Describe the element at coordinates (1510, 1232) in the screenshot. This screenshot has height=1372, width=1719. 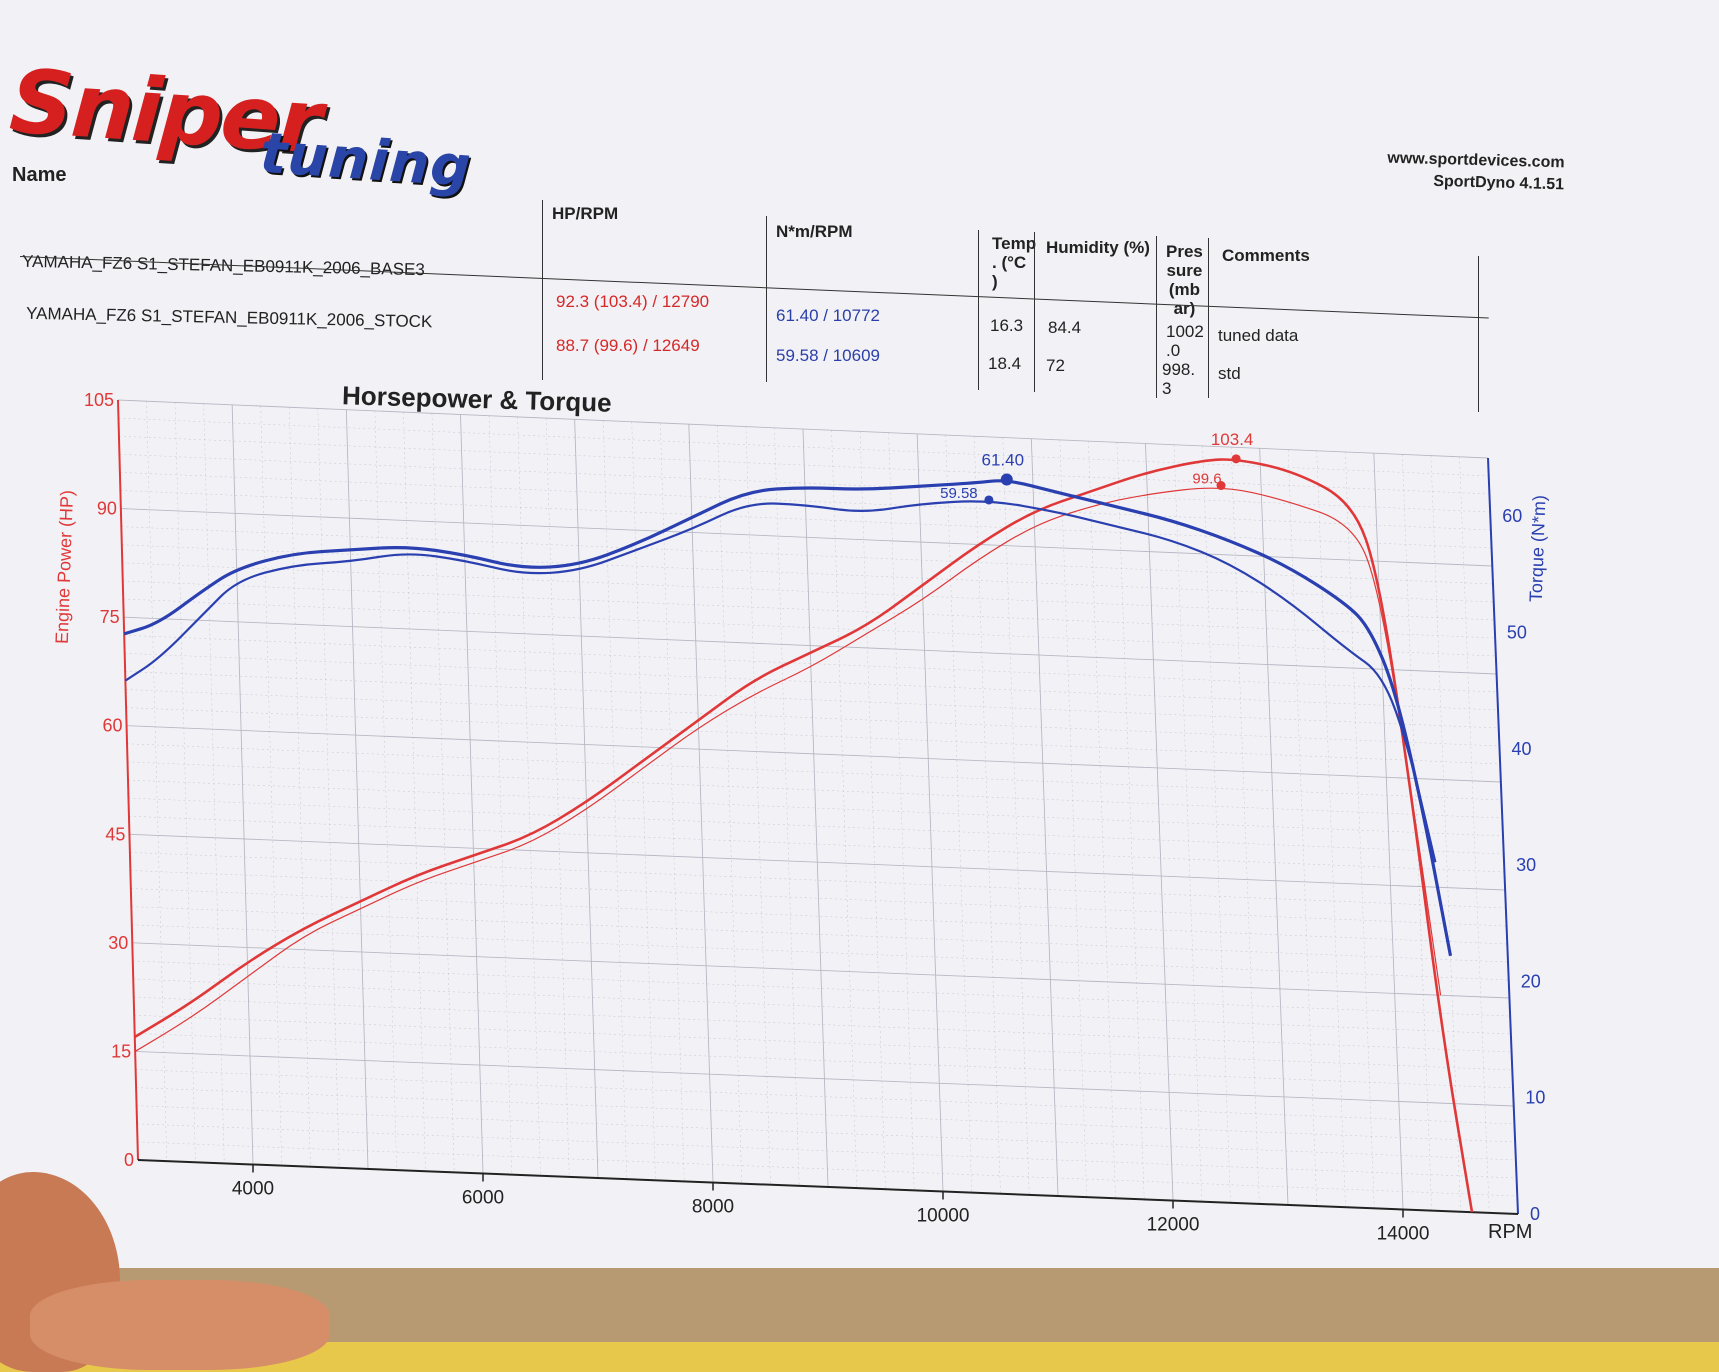
I see `x-axis-label: RPM` at that location.